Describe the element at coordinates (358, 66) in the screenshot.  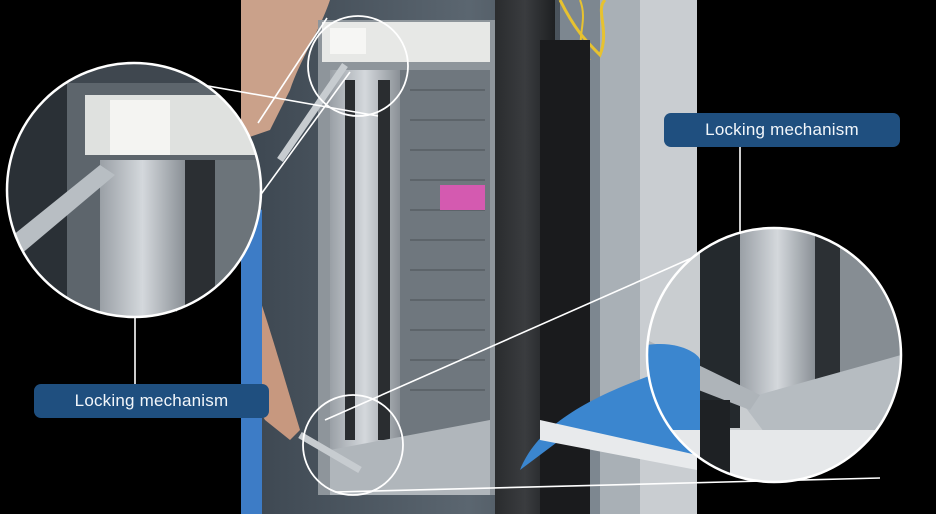
I see `focus-circle-top` at that location.